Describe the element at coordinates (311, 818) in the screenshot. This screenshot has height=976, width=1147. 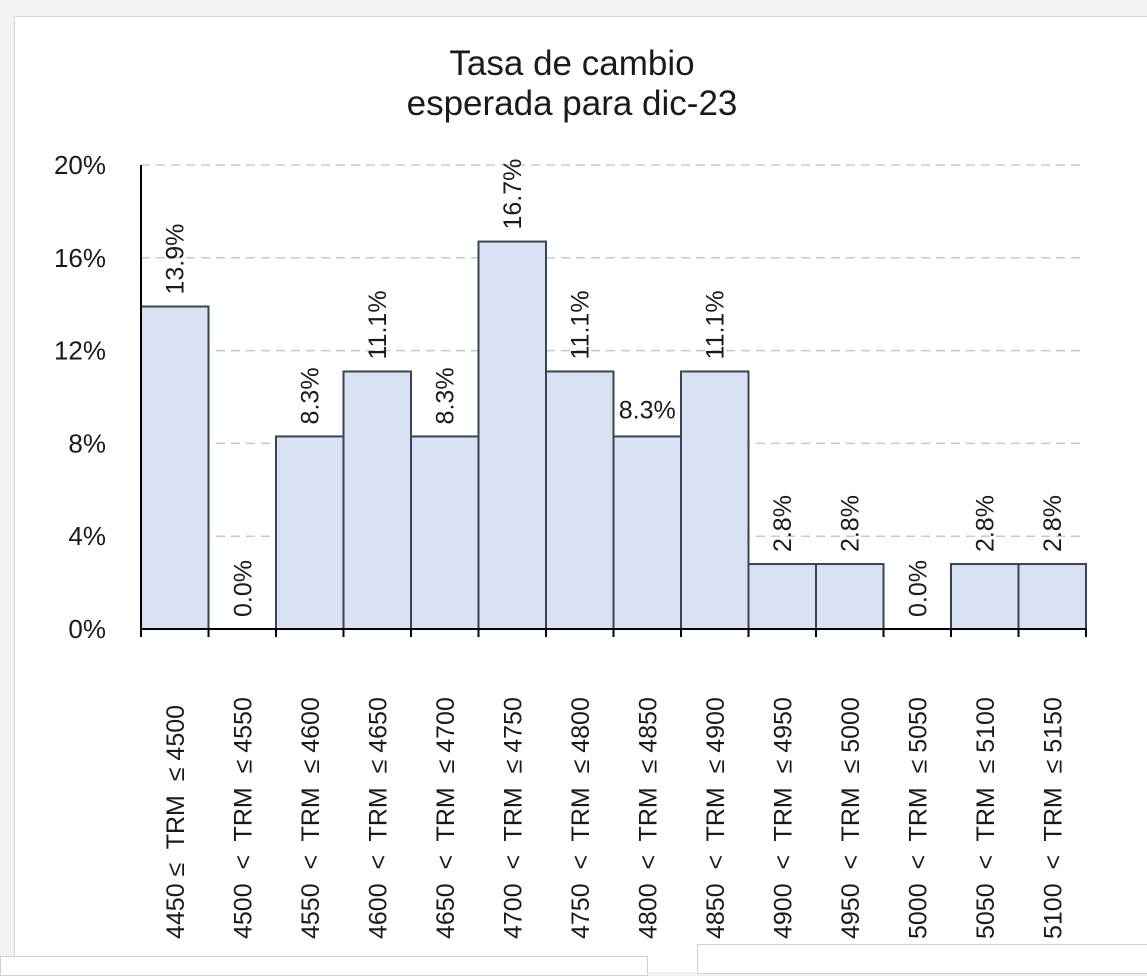
I see `x-tick-label-3: 4550 < TRM ≤ 4600` at that location.